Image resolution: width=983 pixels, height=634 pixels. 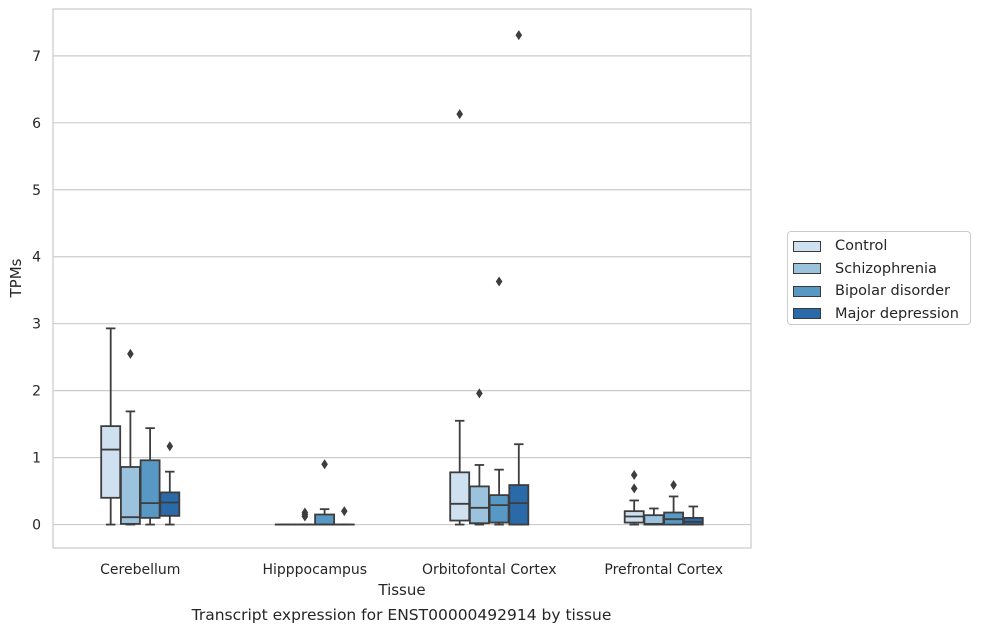 I want to click on y-tick-label: 3, so click(x=36, y=325).